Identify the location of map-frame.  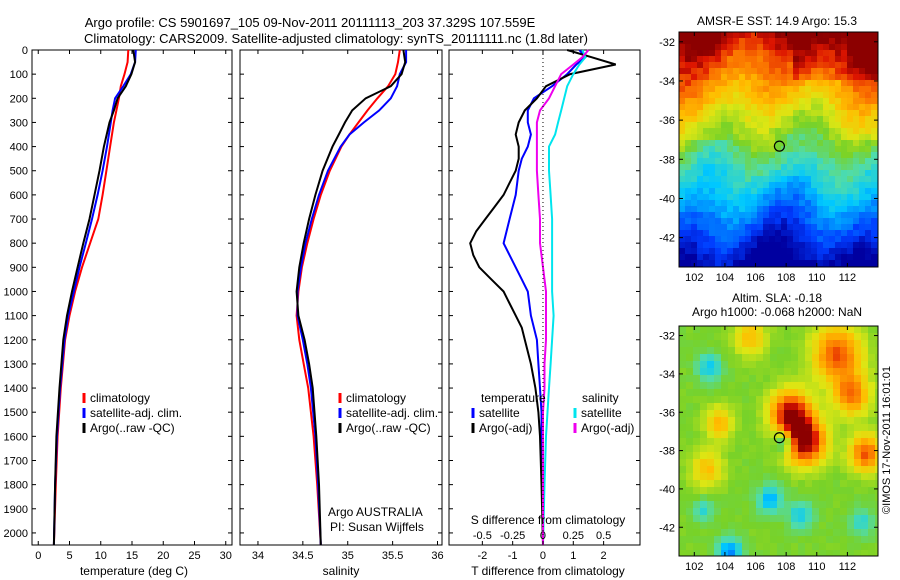
(778, 149).